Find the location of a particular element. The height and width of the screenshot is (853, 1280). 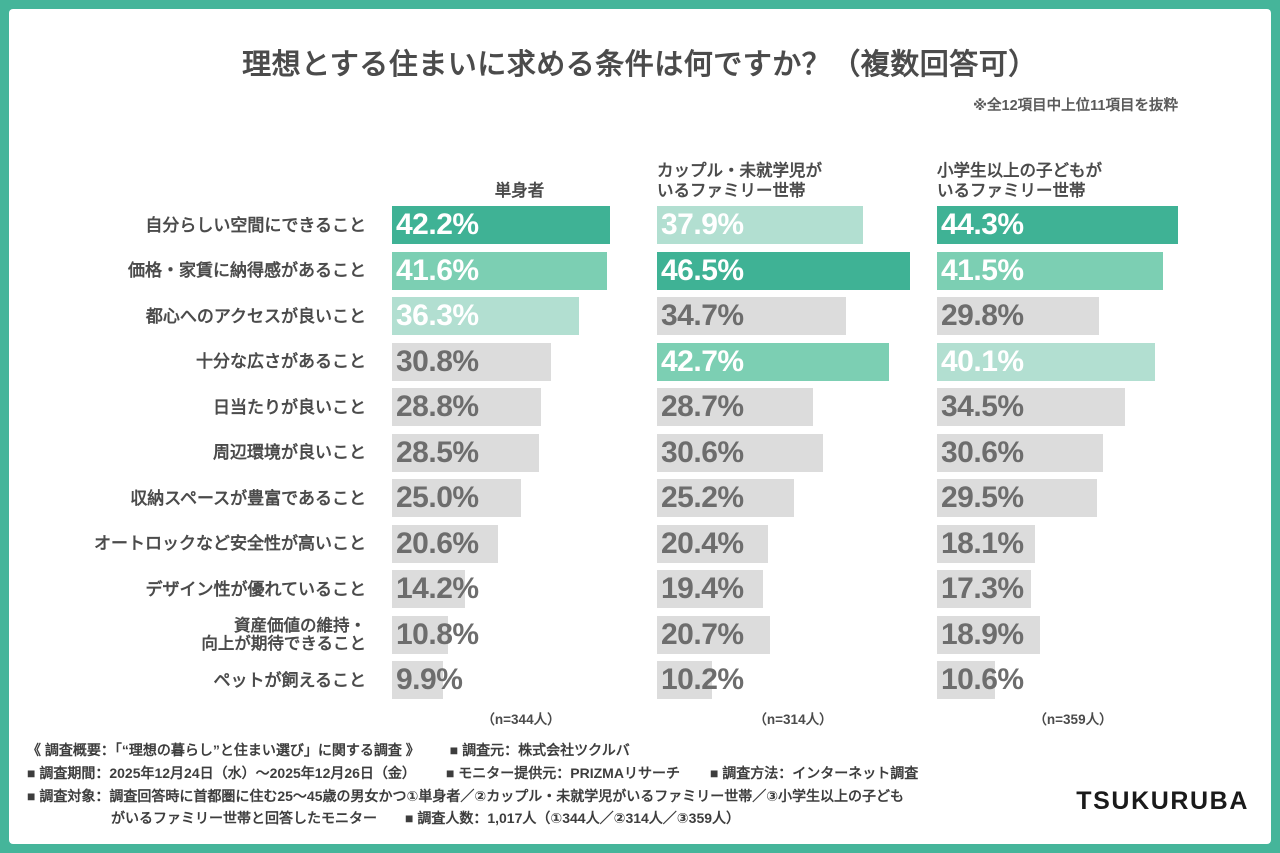

bar-value: 19.4% is located at coordinates (702, 588).